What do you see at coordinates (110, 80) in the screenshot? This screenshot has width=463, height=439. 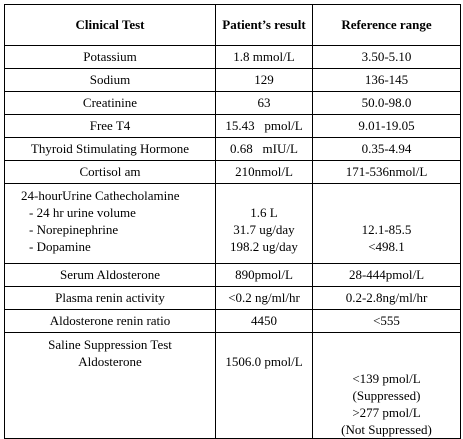 I see `table-cell: Sodium` at bounding box center [110, 80].